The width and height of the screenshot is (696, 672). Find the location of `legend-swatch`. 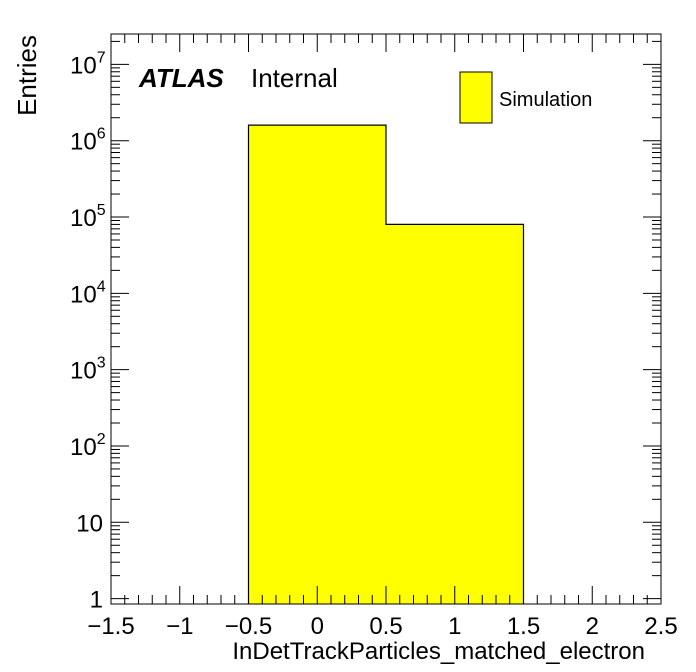

legend-swatch is located at coordinates (476, 97).